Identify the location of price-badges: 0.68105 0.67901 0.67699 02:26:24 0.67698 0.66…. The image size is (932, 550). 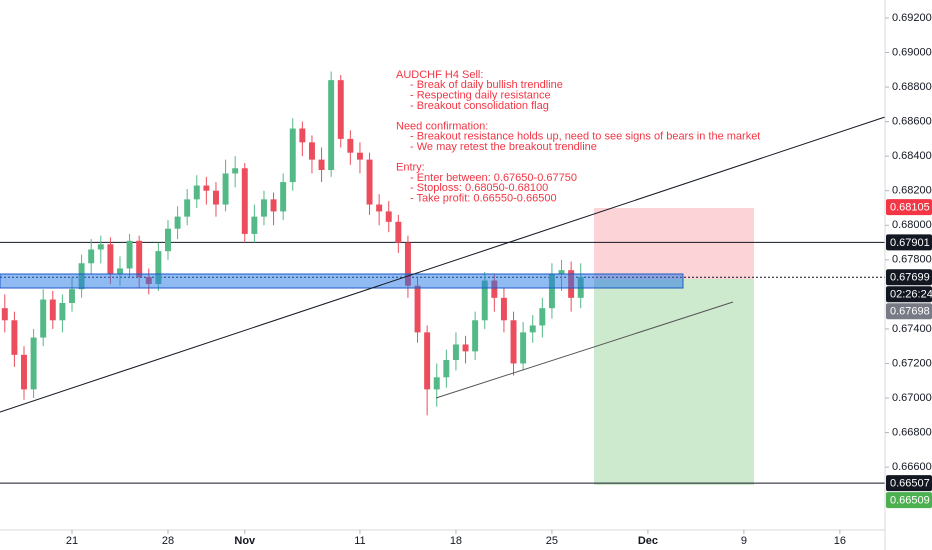
(909, 354).